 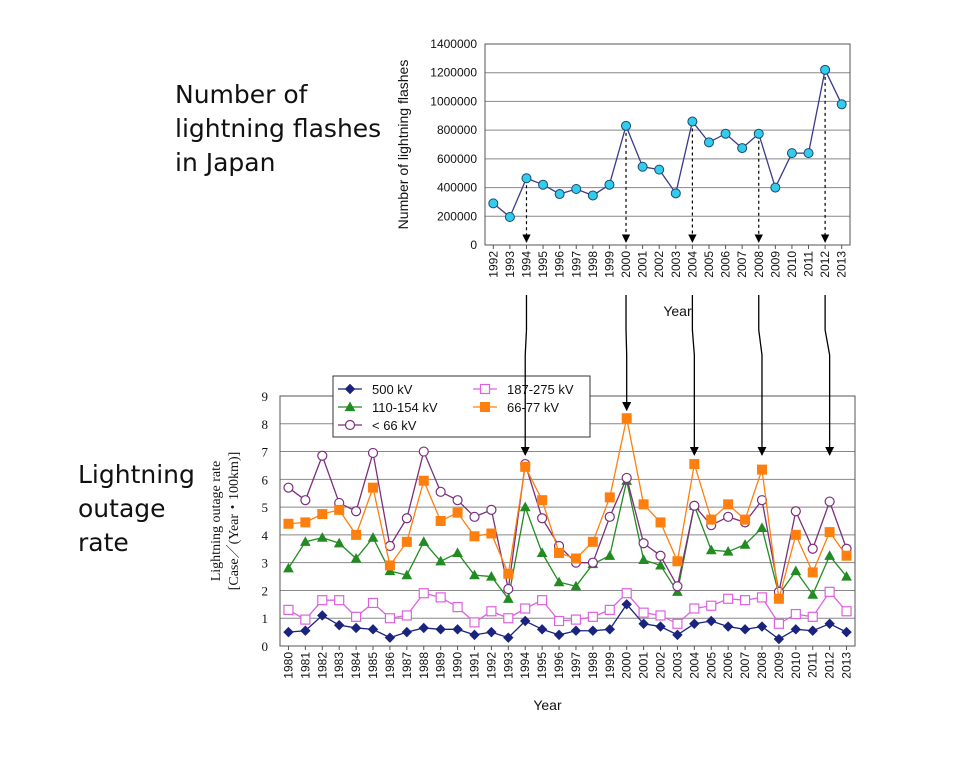 I want to click on x-tick-label: 2007, so click(x=742, y=264).